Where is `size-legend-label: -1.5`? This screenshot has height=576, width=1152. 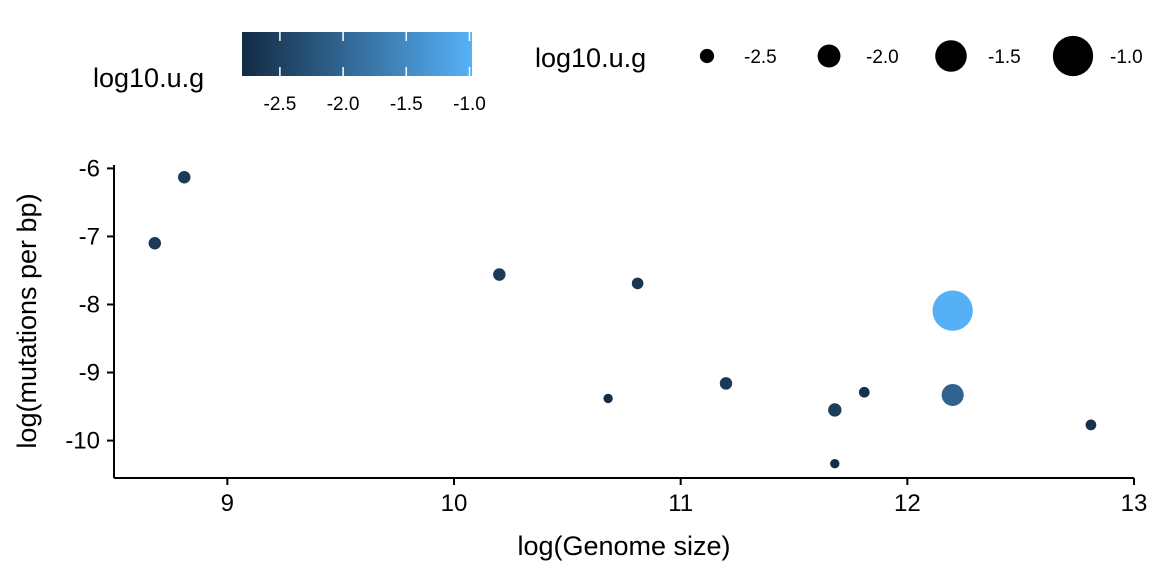 size-legend-label: -1.5 is located at coordinates (1004, 57).